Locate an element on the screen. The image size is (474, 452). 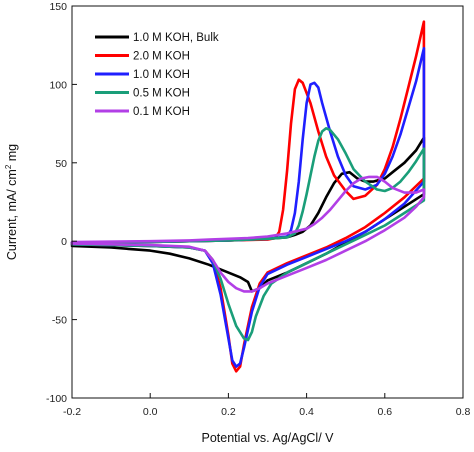
legend-label: 2.0 M KOH is located at coordinates (161, 57).